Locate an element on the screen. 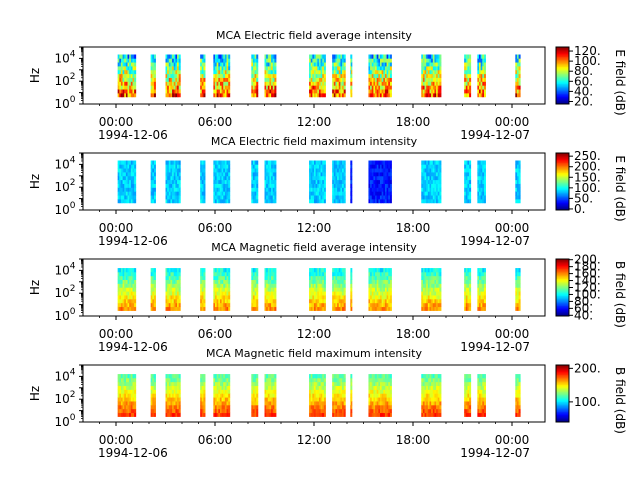 Image resolution: width=640 pixels, height=480 pixels. colorbar-tick-label: 0. is located at coordinates (579, 209).